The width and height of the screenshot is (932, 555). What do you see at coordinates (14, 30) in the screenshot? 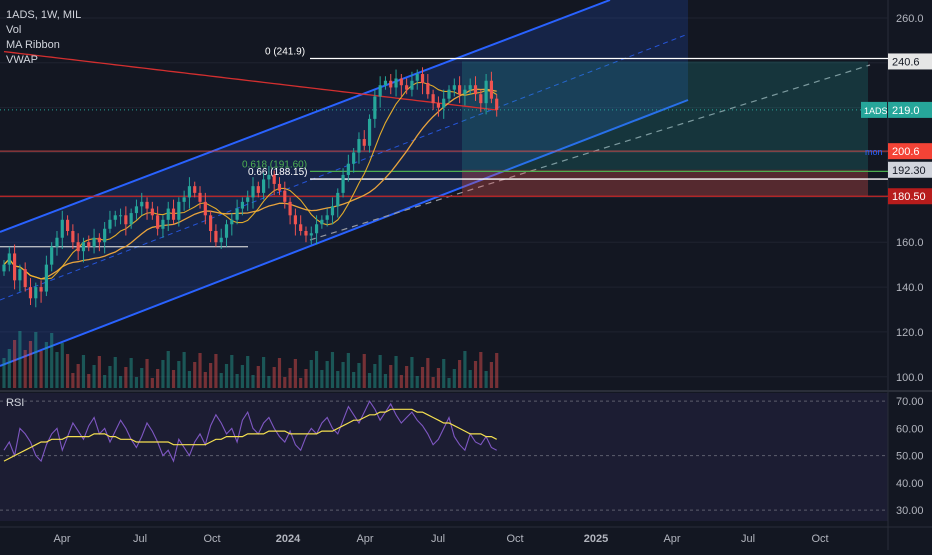
I see `legend-vol: Vol` at bounding box center [14, 30].